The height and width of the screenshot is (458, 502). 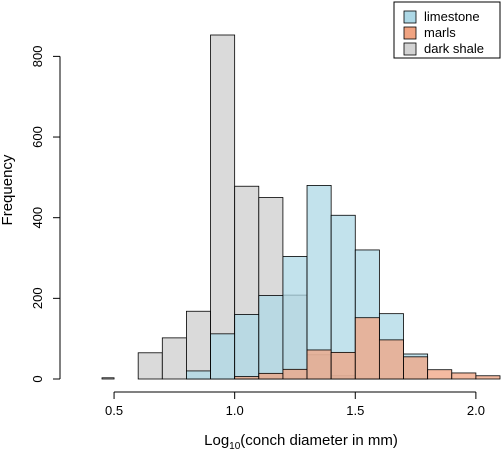 What do you see at coordinates (235, 446) in the screenshot?
I see `x-axis-title-subscript: 10` at bounding box center [235, 446].